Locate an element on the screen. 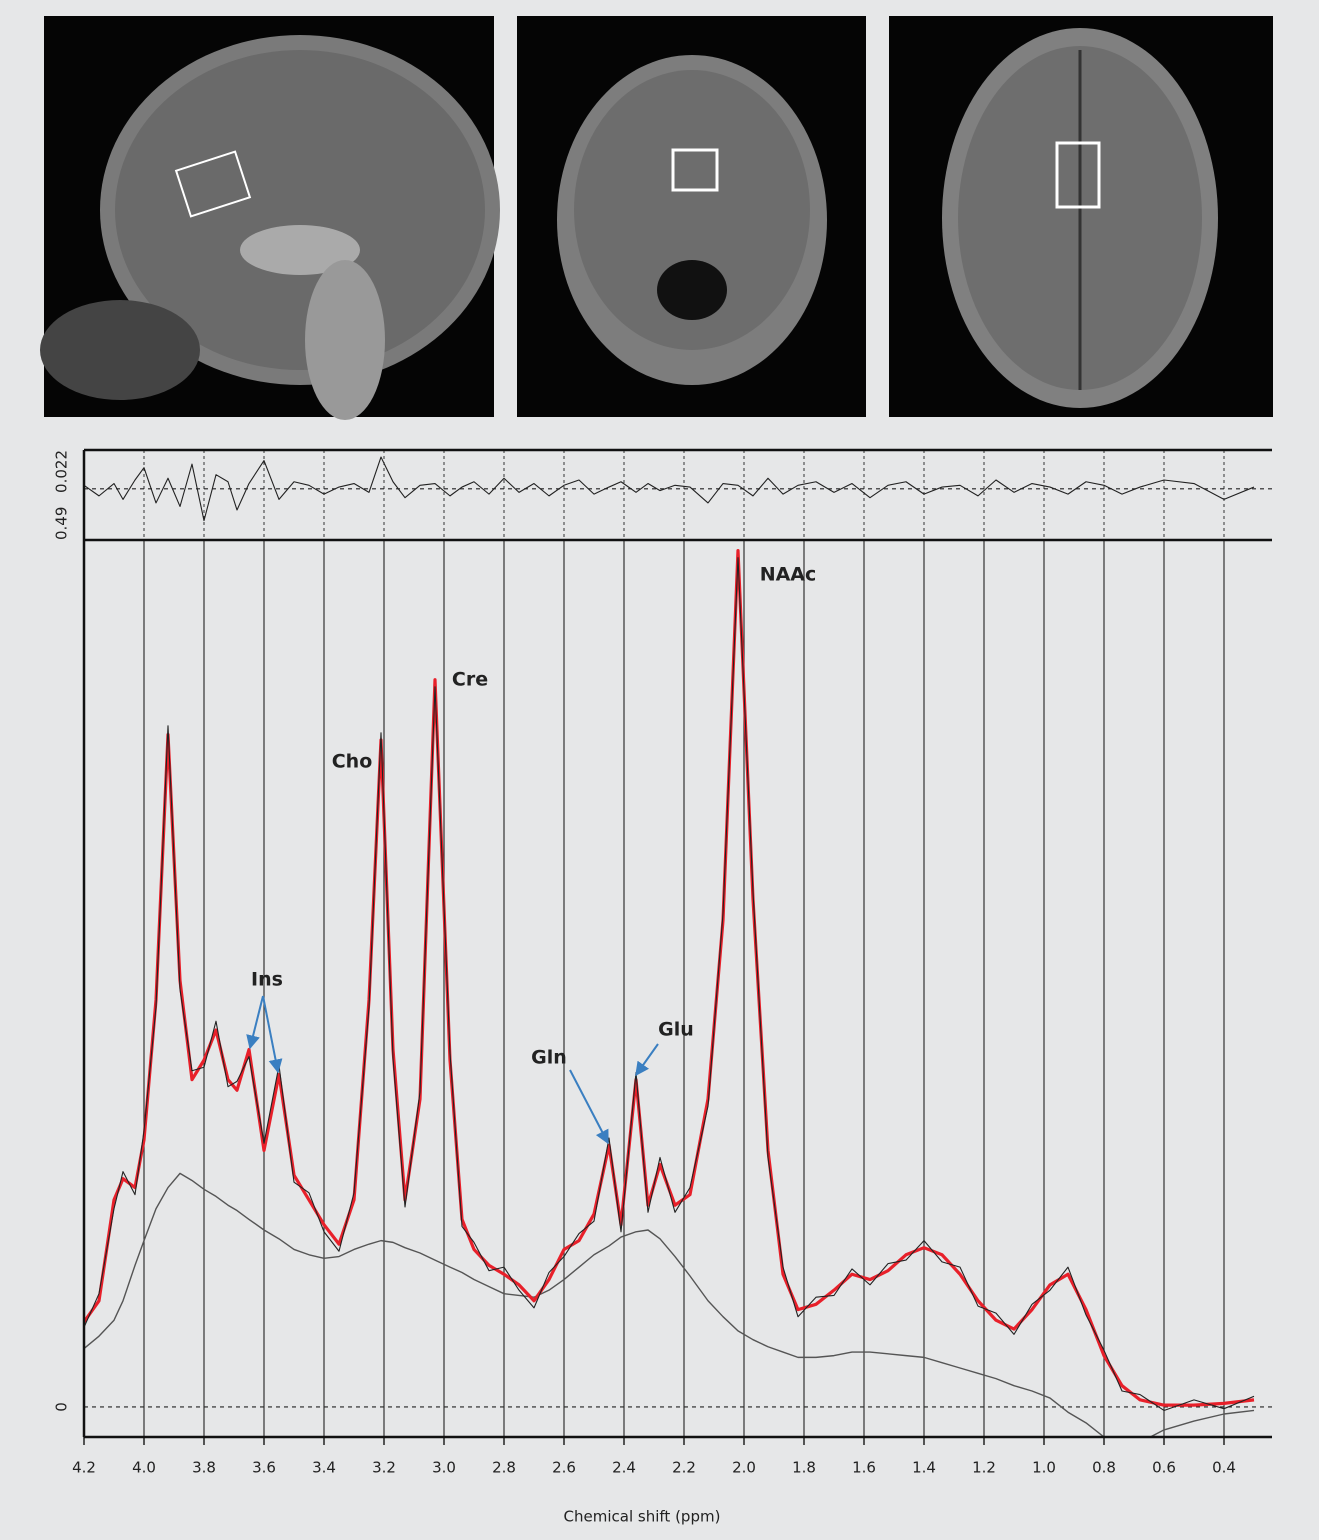  x-tick-label: 3.4 is located at coordinates (324, 1468).